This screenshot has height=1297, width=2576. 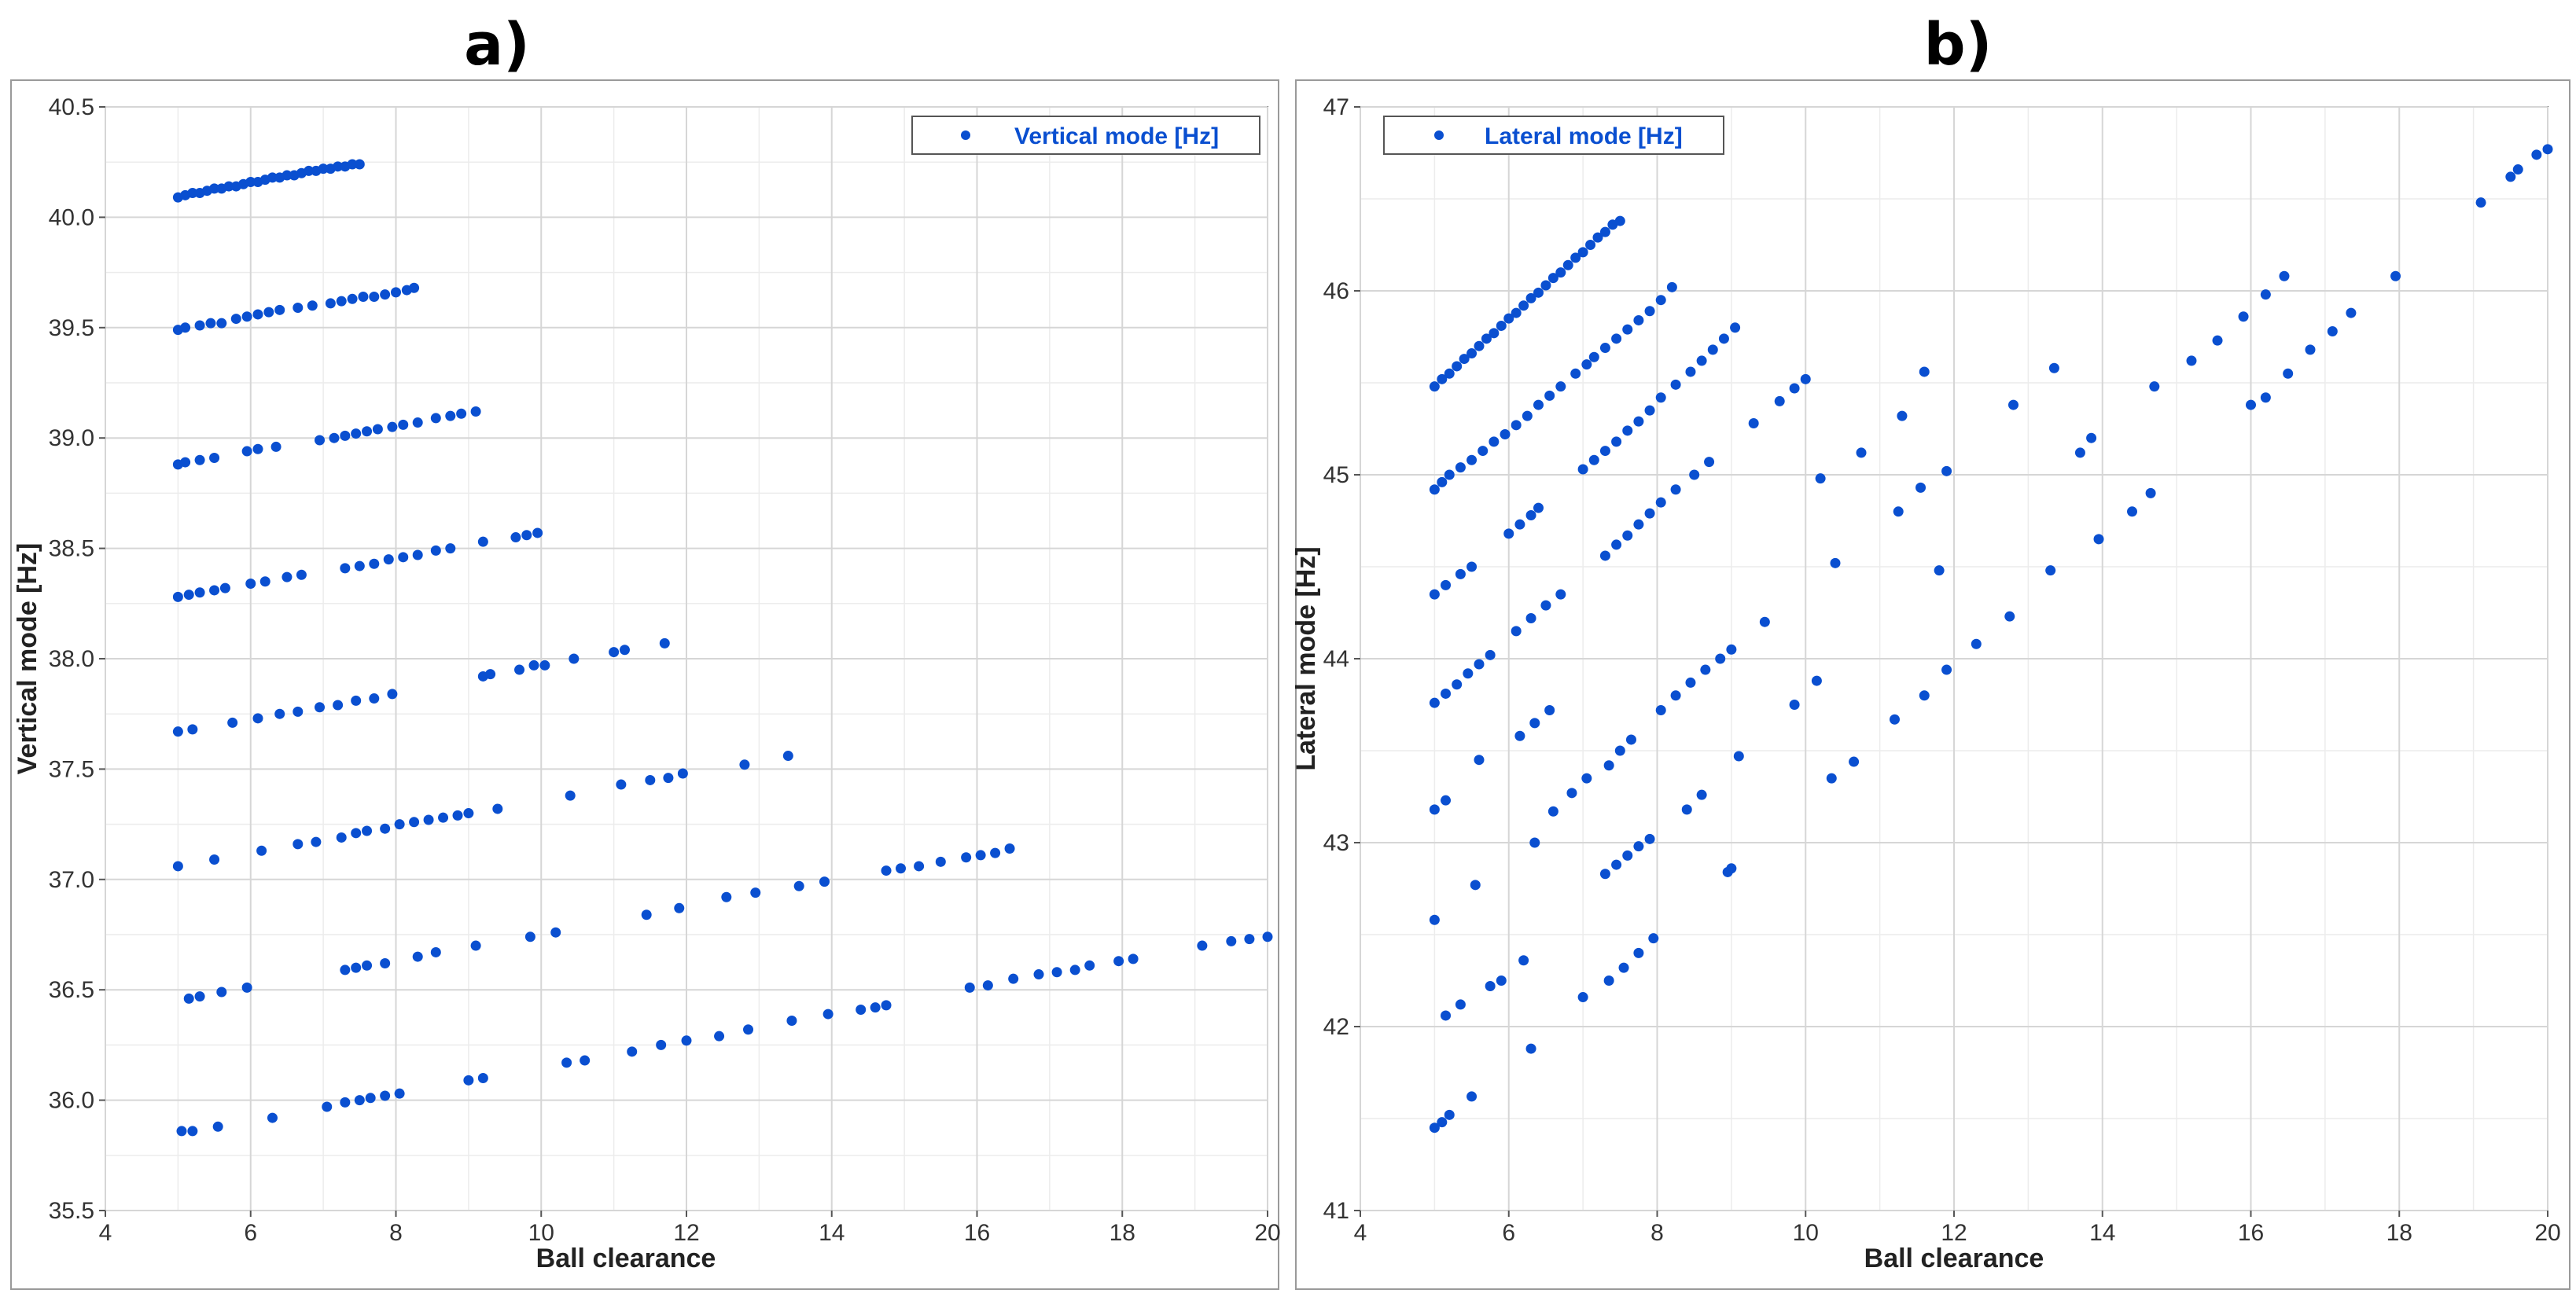 What do you see at coordinates (1336, 291) in the screenshot?
I see `y-tick-label: 46` at bounding box center [1336, 291].